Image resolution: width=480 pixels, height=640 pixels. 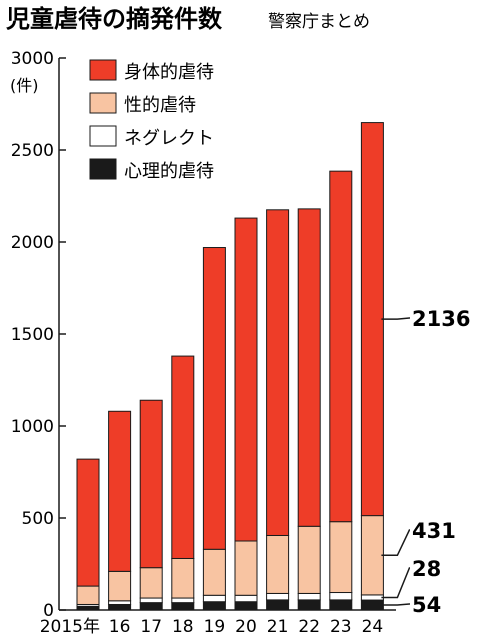 What do you see at coordinates (169, 138) in the screenshot?
I see `legend-label: ネグレクト` at bounding box center [169, 138].